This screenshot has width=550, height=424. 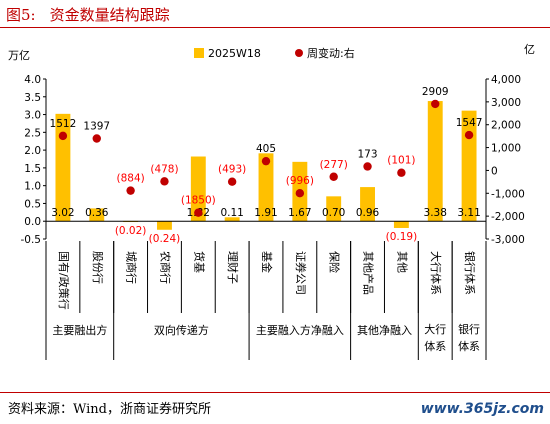 I want to click on bar-value-label: 0.11, so click(x=231, y=213).